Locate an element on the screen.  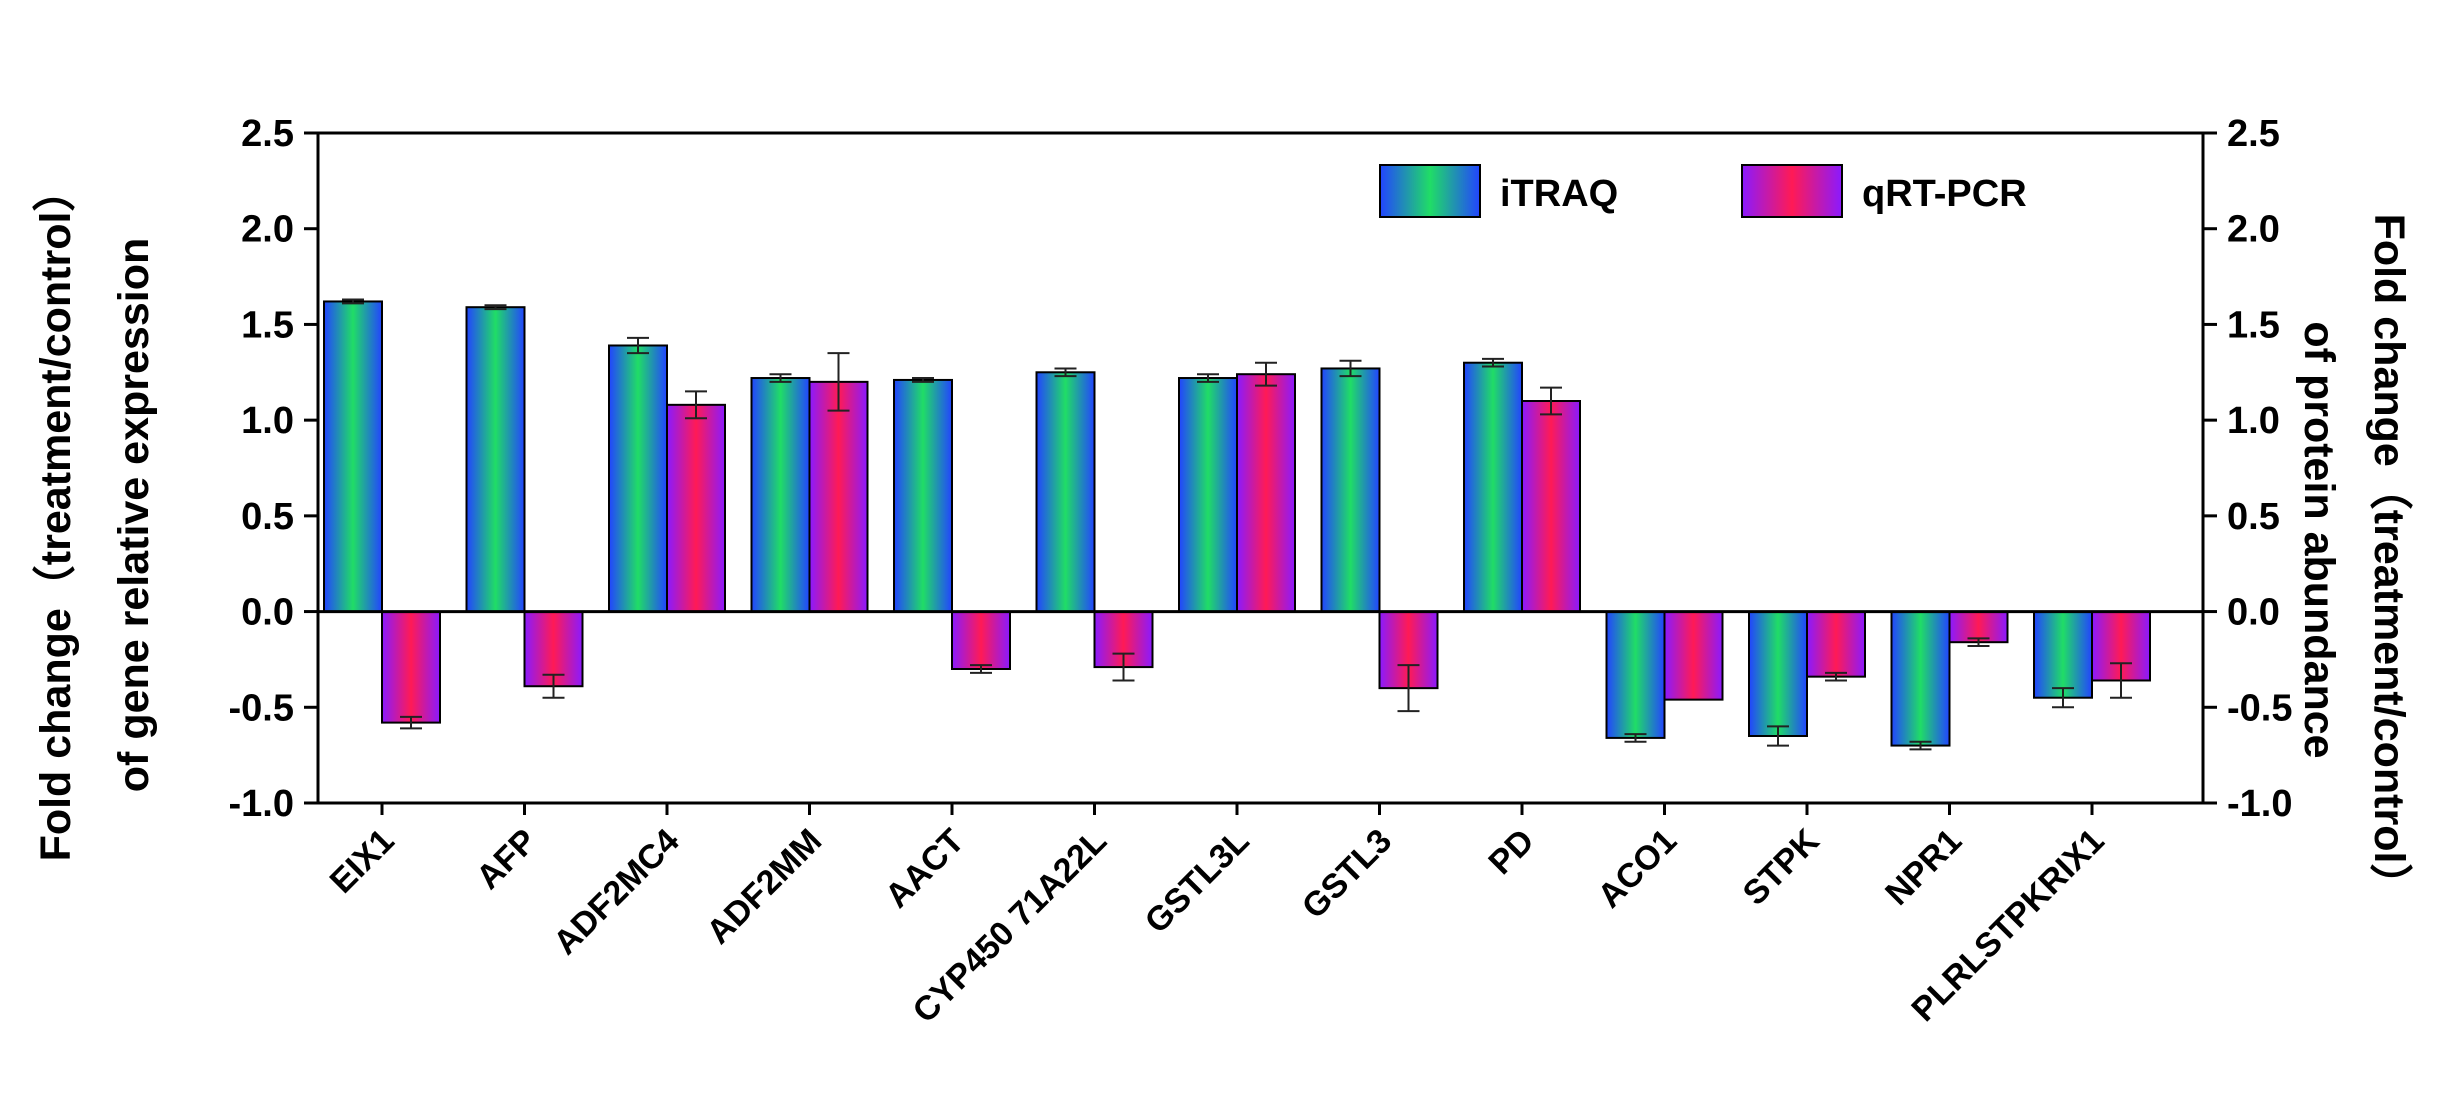
bar-qrt-pcr-aco1 is located at coordinates (1693, 655).